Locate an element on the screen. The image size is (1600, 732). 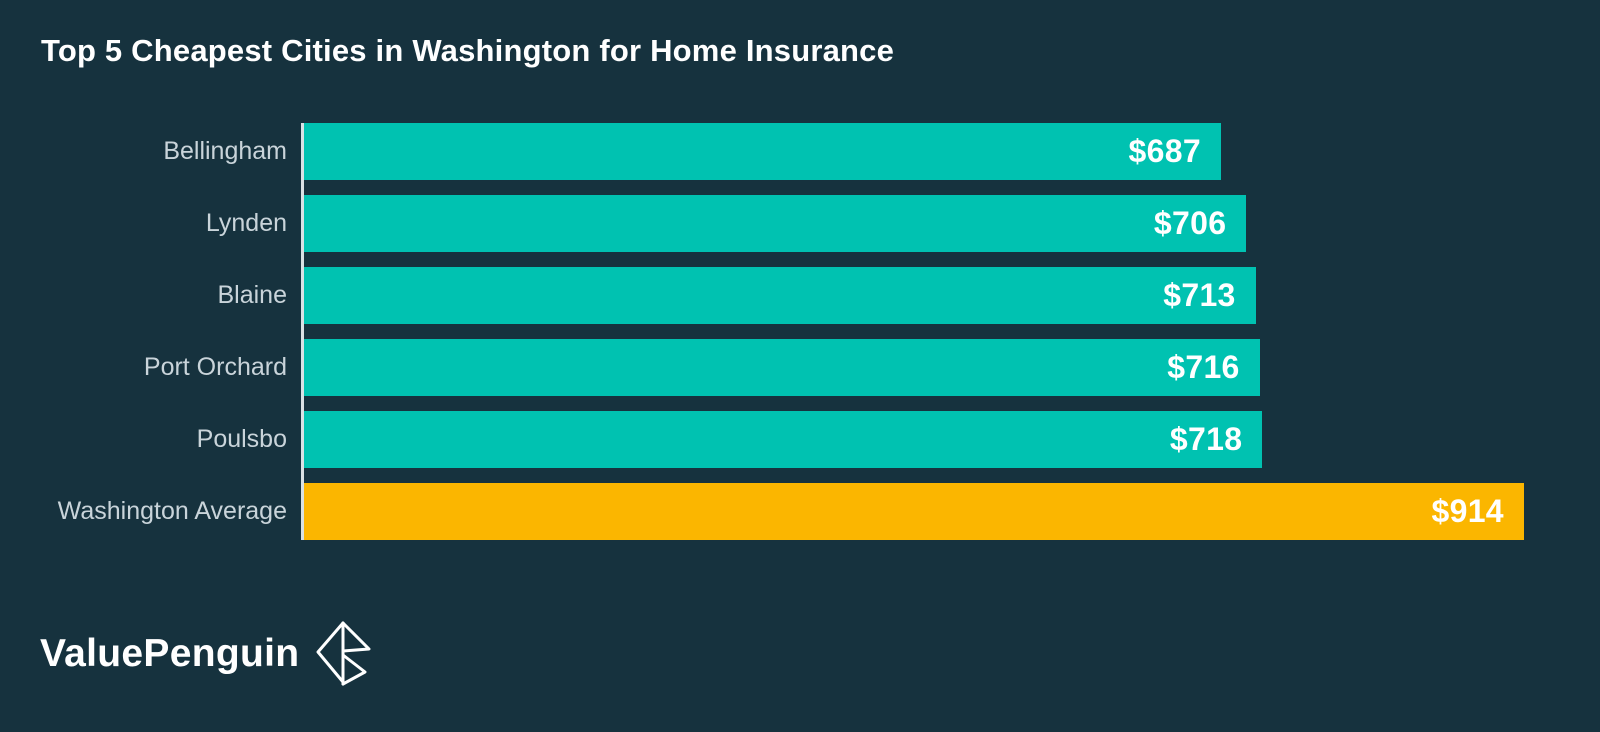
category-label: Poulsbo is located at coordinates (241, 439).